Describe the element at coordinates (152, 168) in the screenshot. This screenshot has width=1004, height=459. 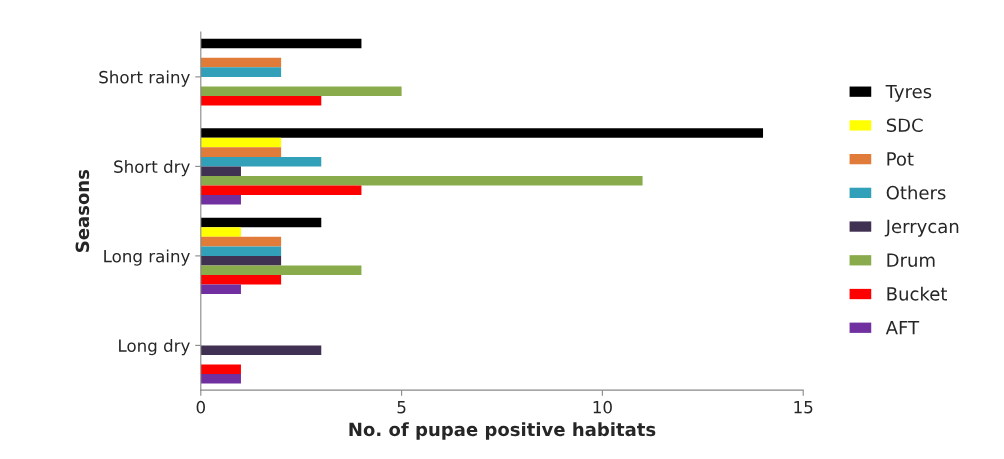
I see `y-tick-label: Short dry` at that location.